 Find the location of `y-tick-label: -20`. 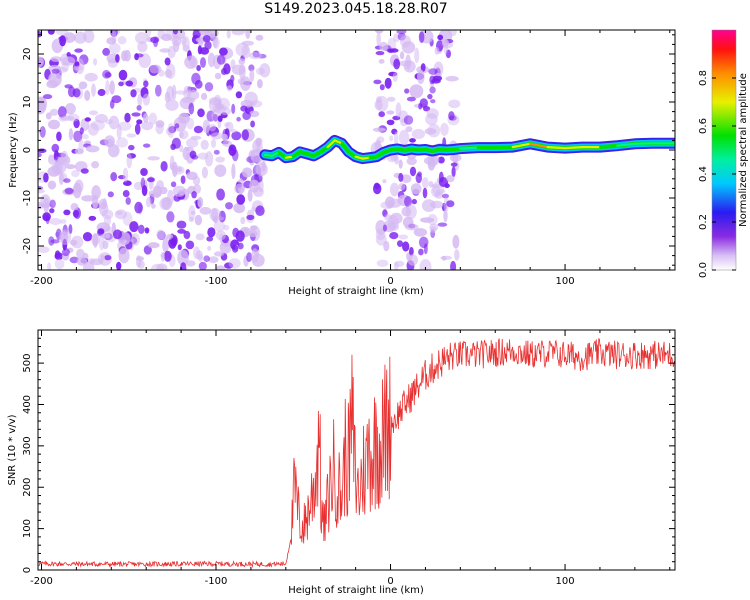

y-tick-label: -20 is located at coordinates (27, 246).